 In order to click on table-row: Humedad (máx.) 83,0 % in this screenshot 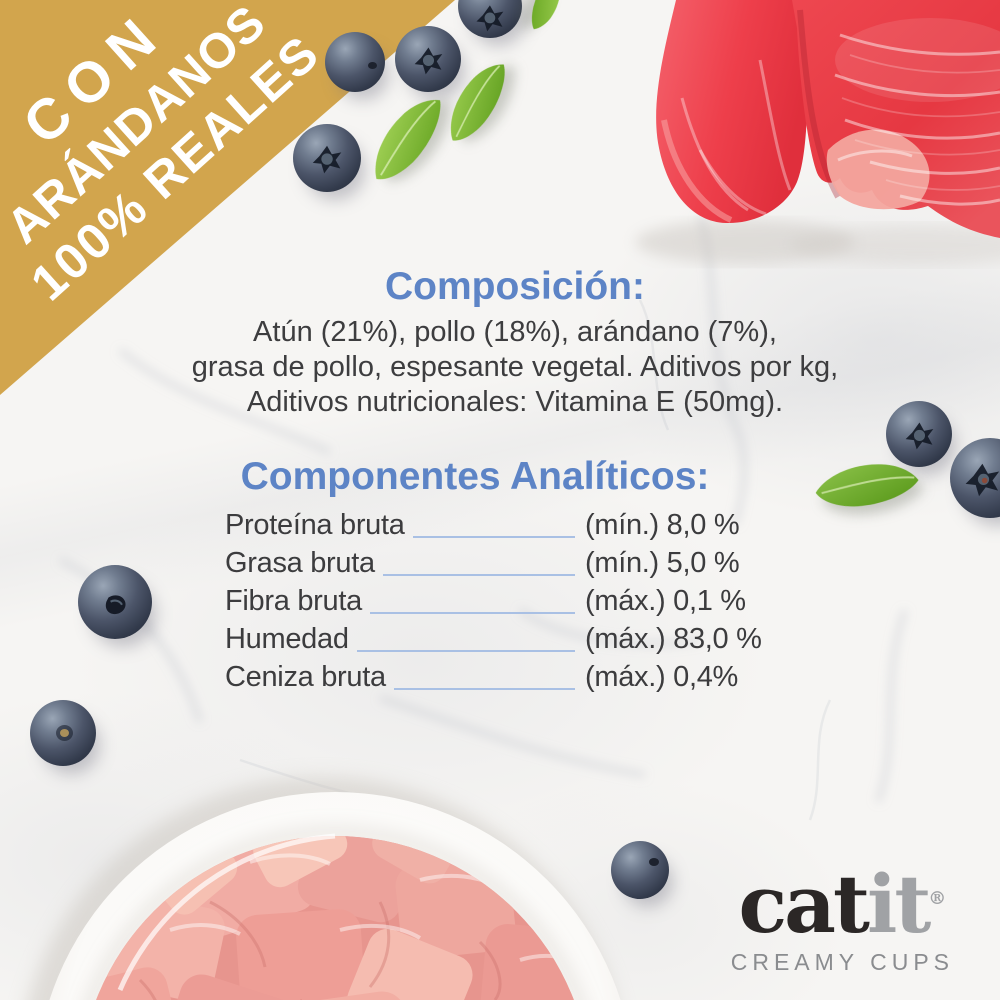, I will do `click(534, 642)`.